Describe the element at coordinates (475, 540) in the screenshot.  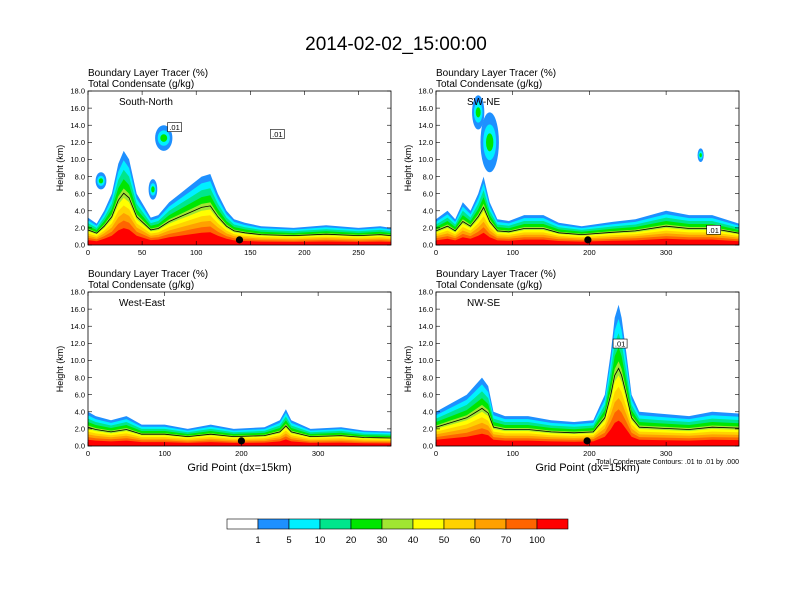
I see `colorbar-label: 60` at that location.